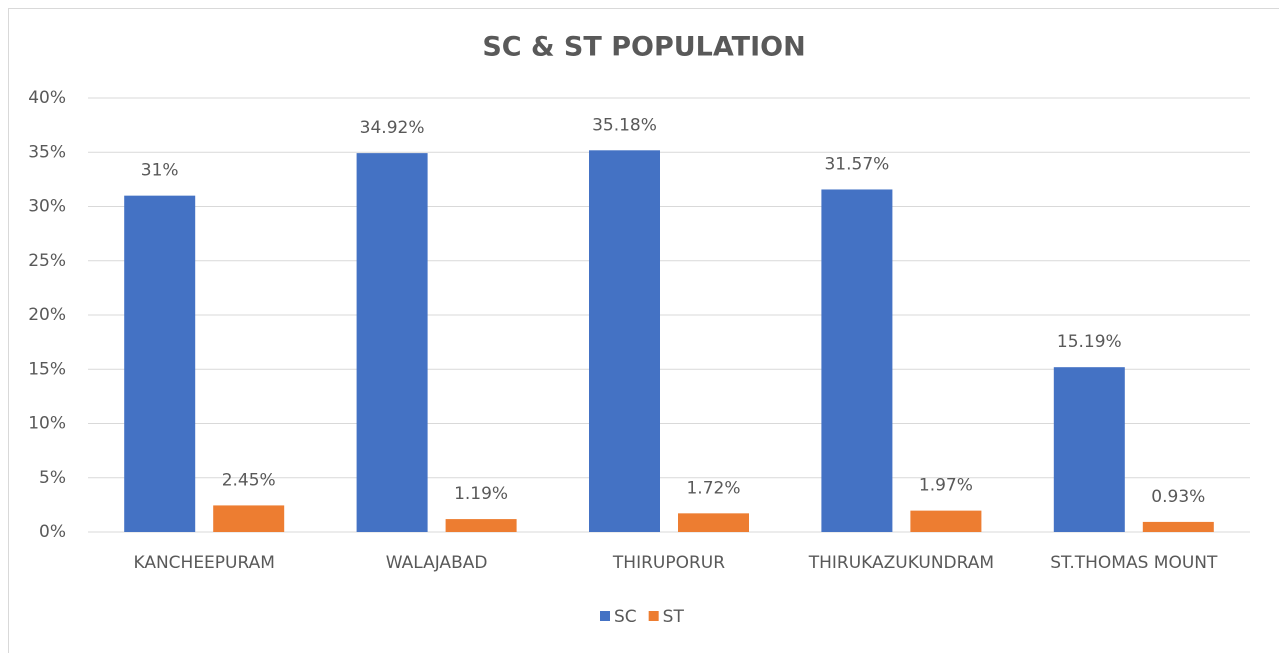  What do you see at coordinates (47, 207) in the screenshot?
I see `y-tick-label: 30%` at bounding box center [47, 207].